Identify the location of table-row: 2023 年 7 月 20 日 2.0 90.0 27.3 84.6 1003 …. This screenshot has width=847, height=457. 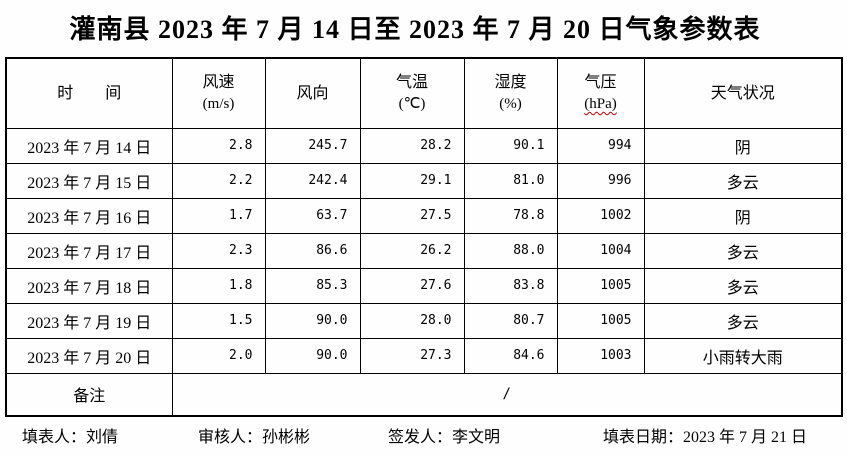
(424, 355).